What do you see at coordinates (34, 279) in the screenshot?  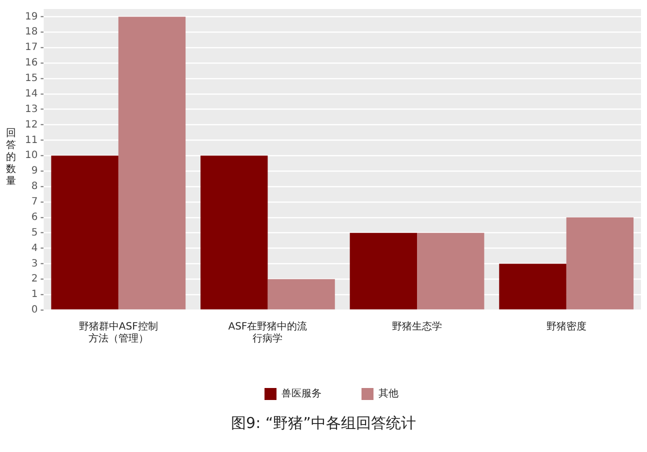 I see `y-tick-label: 2` at bounding box center [34, 279].